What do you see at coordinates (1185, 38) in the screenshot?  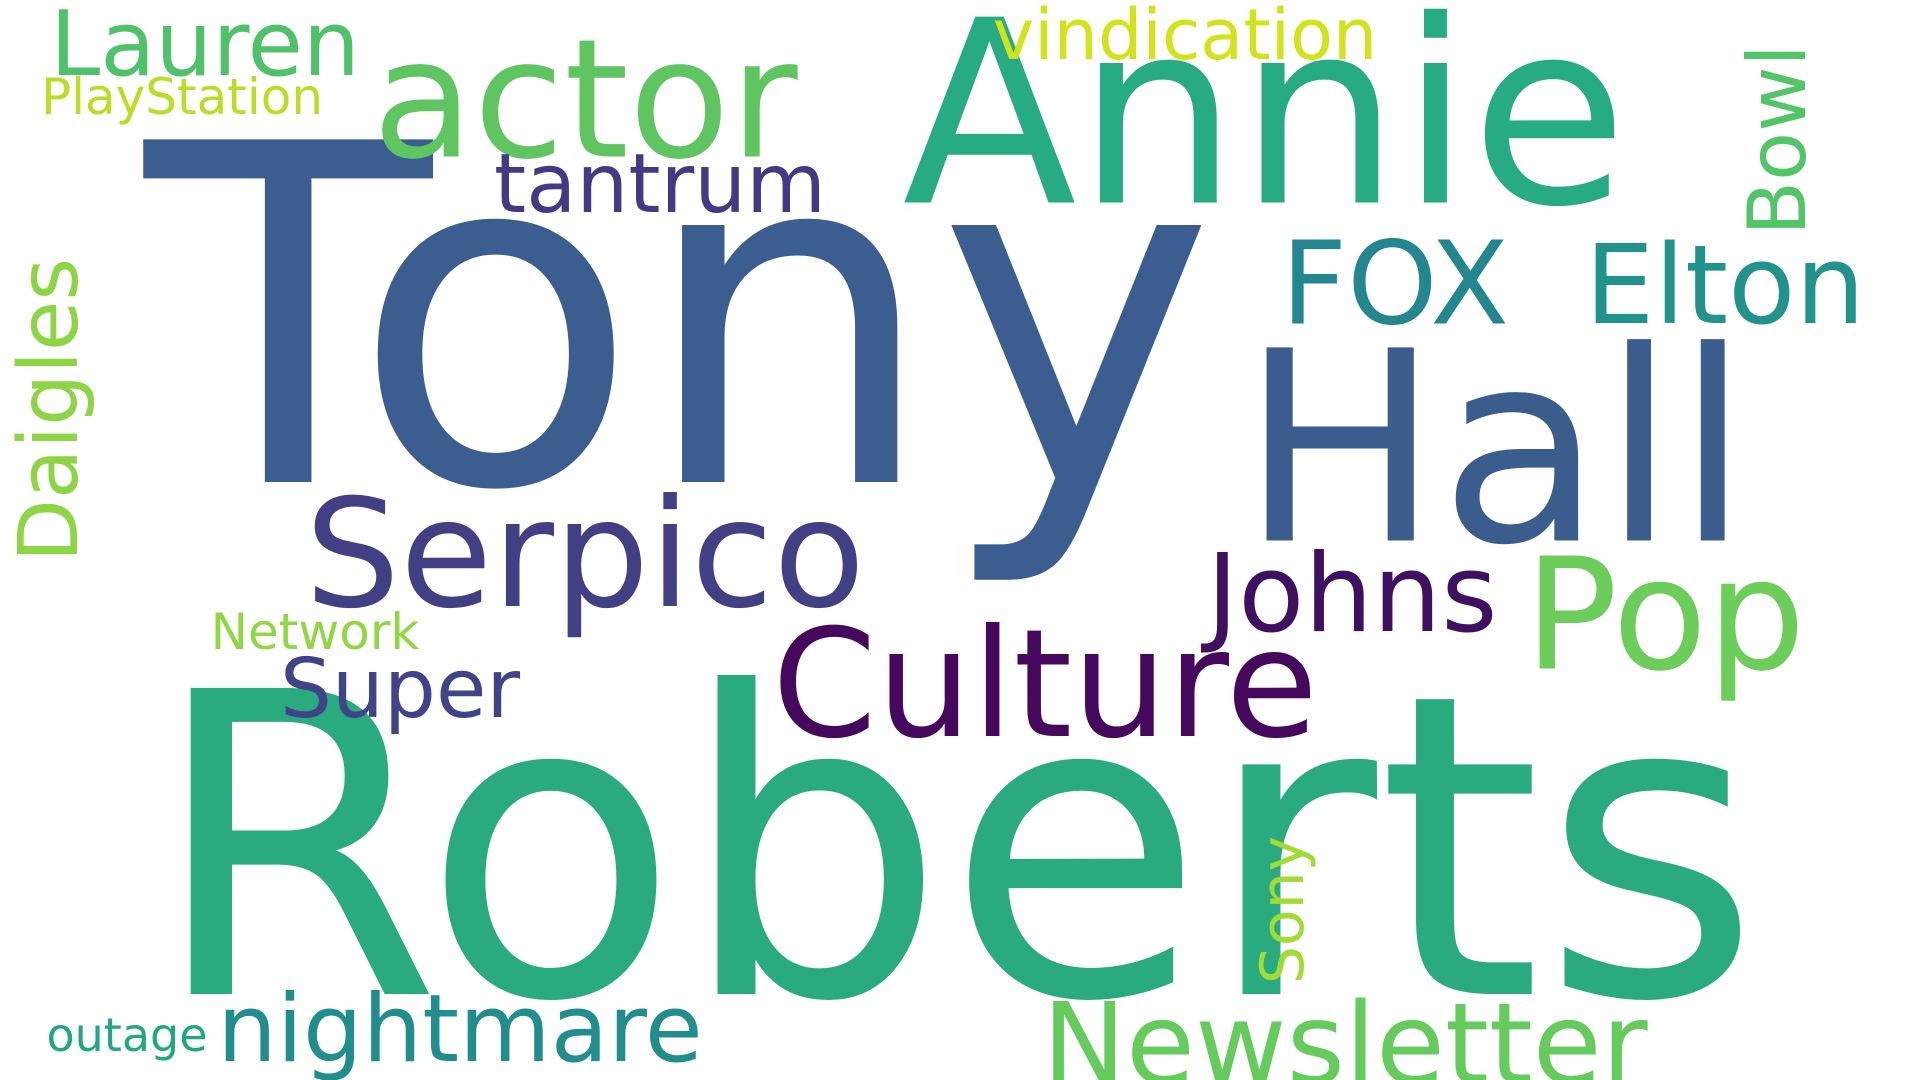 I see `word-vindication: vindication` at bounding box center [1185, 38].